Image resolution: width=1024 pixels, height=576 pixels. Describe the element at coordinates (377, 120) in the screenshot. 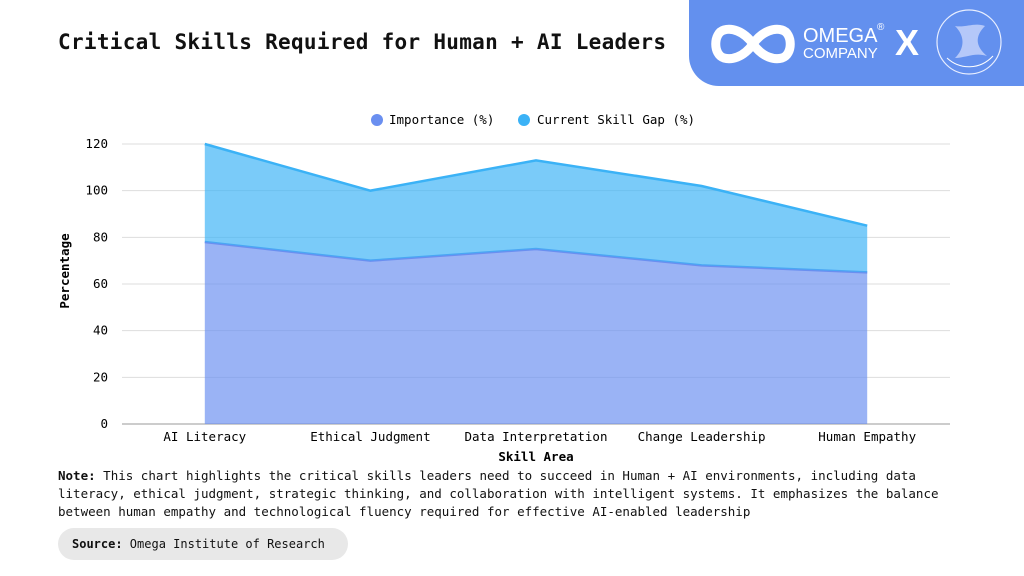

I see `legend-swatch-importance` at that location.